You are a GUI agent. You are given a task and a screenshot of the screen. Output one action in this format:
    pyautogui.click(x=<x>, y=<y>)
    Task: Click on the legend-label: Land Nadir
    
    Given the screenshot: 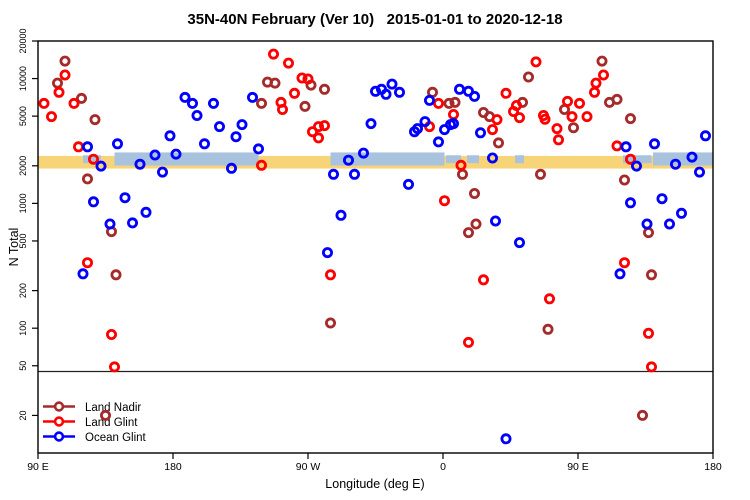 What is the action you would take?
    pyautogui.click(x=113, y=408)
    